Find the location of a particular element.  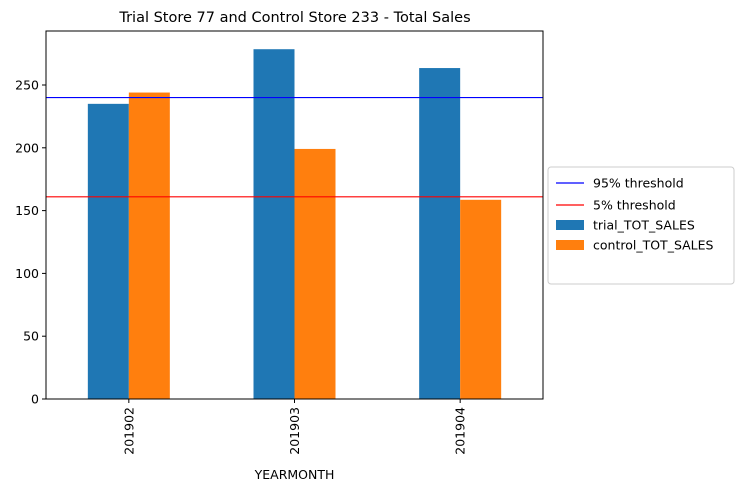

threshold-lines is located at coordinates (294, 147).